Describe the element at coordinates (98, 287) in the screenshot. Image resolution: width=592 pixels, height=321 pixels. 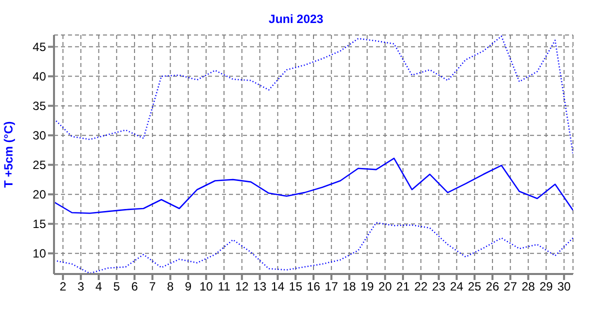
I see `x-tick-label: 4` at that location.